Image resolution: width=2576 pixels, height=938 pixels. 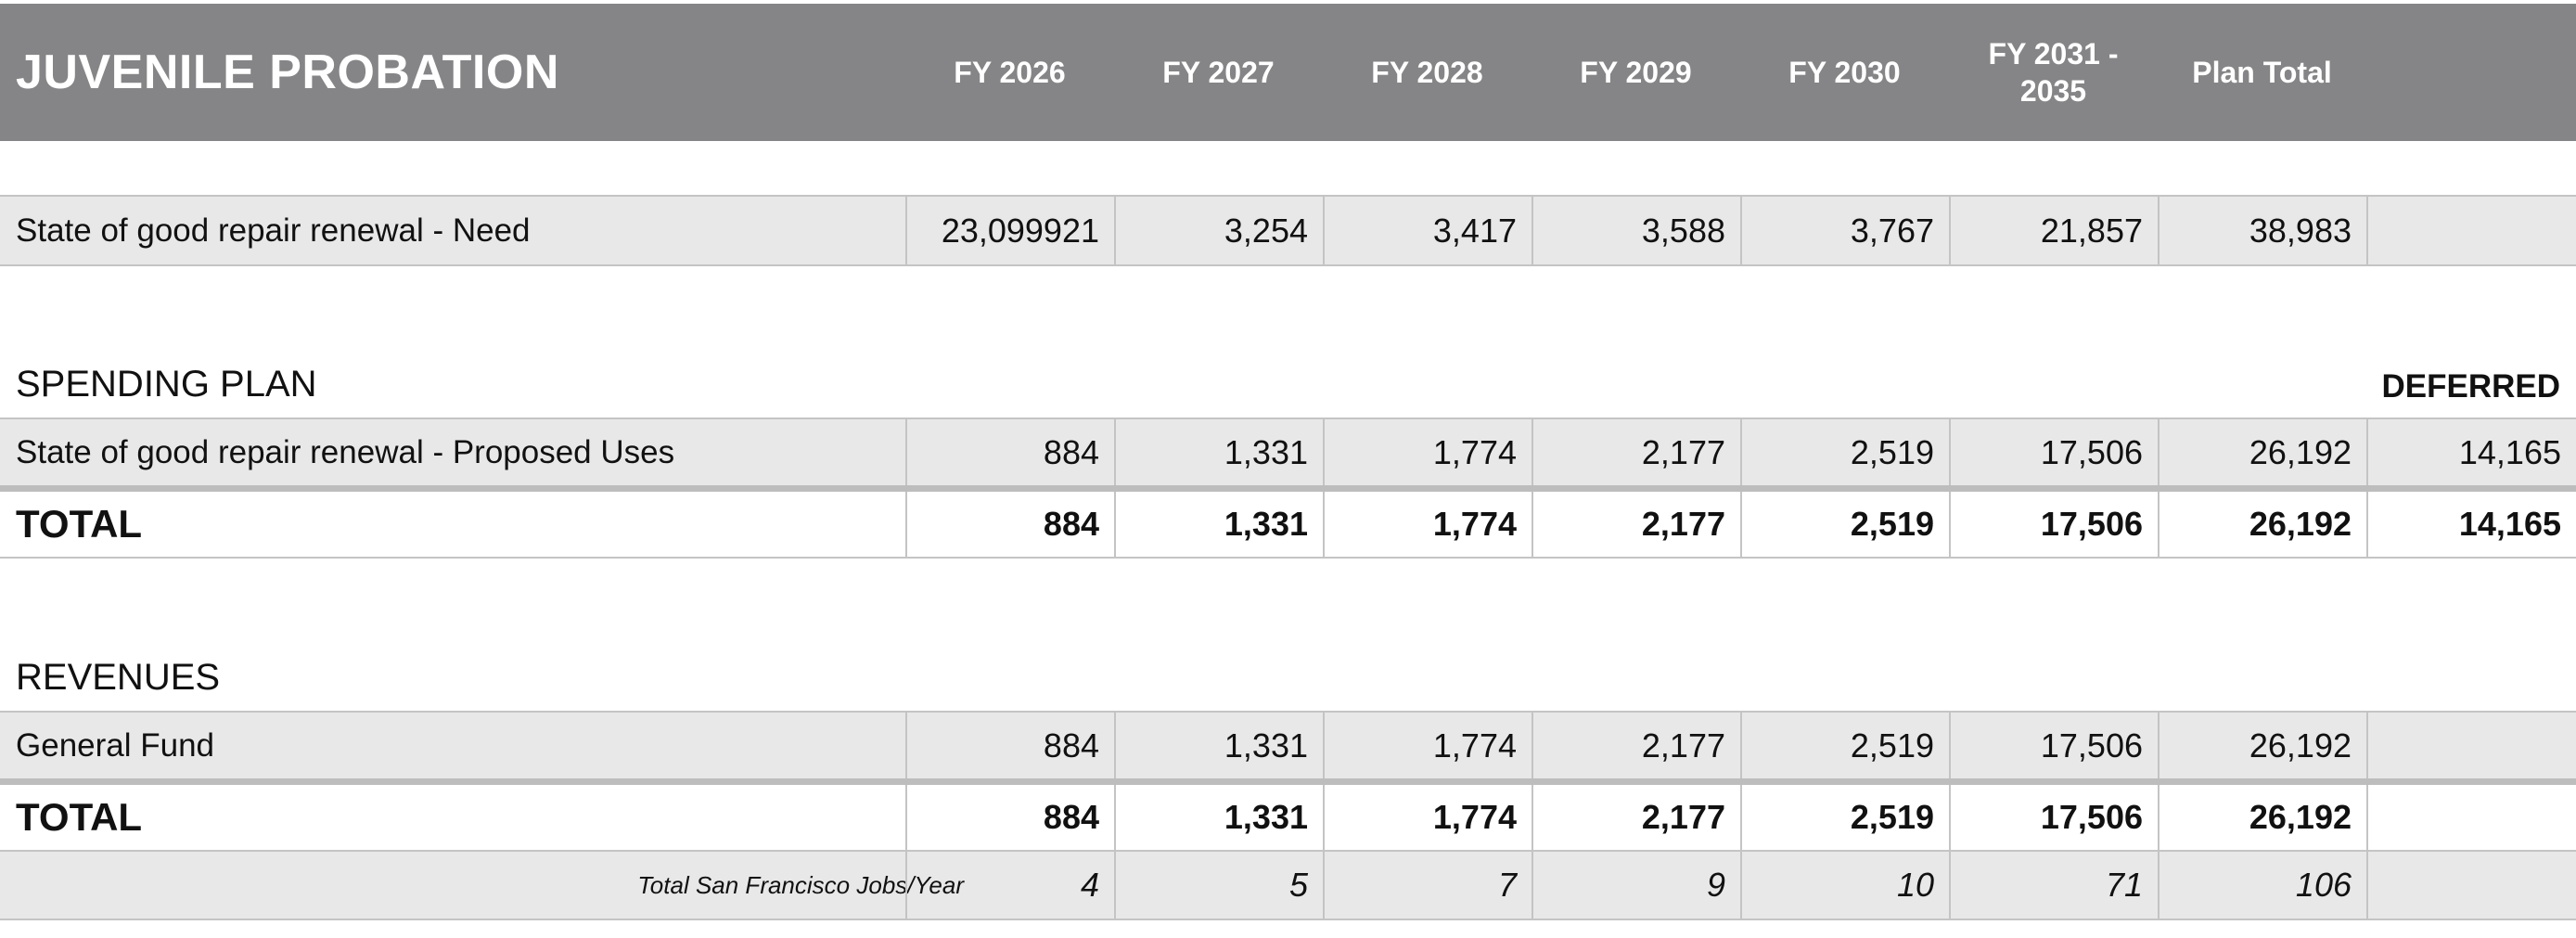 I want to click on row-label: General Fund, so click(x=115, y=745).